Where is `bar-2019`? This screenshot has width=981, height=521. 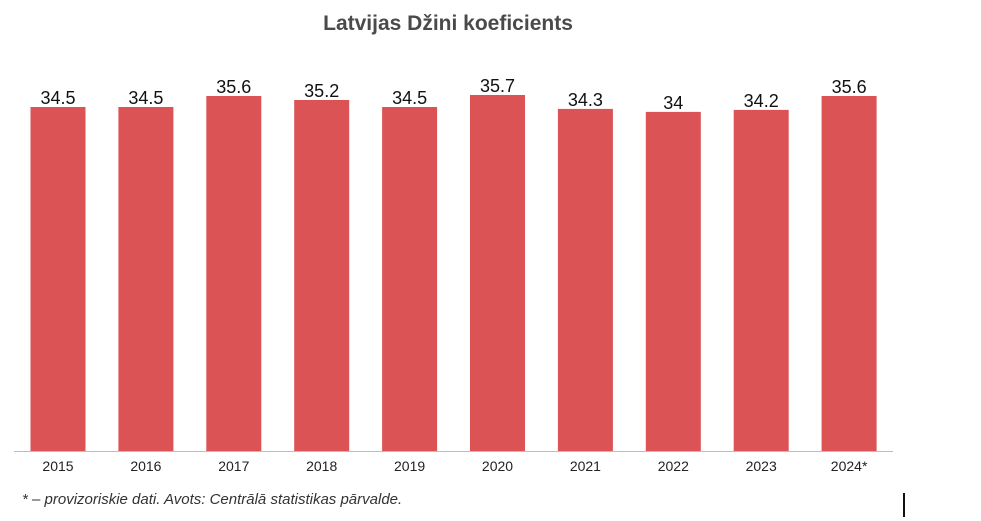 bar-2019 is located at coordinates (410, 279).